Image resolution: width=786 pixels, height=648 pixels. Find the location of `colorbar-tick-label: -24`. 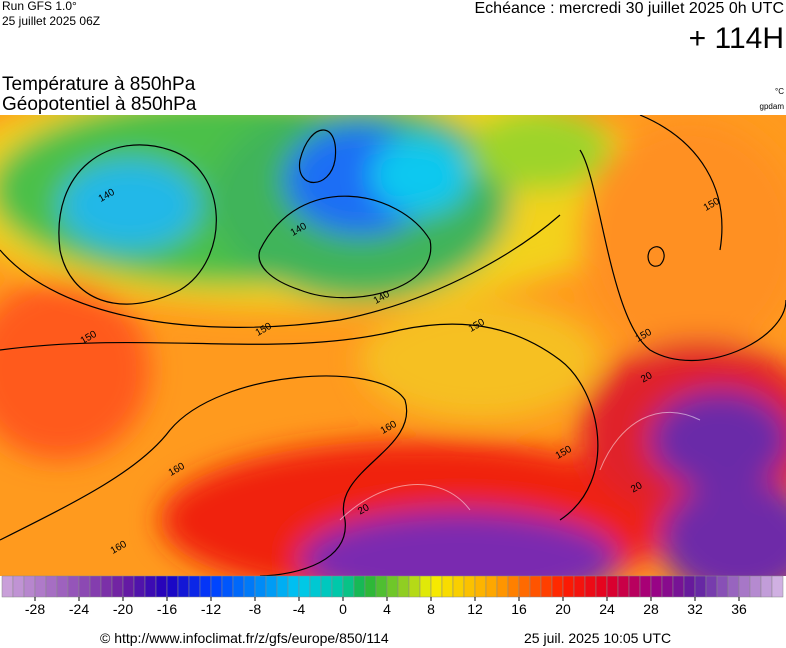

colorbar-tick-label: -24 is located at coordinates (79, 609).